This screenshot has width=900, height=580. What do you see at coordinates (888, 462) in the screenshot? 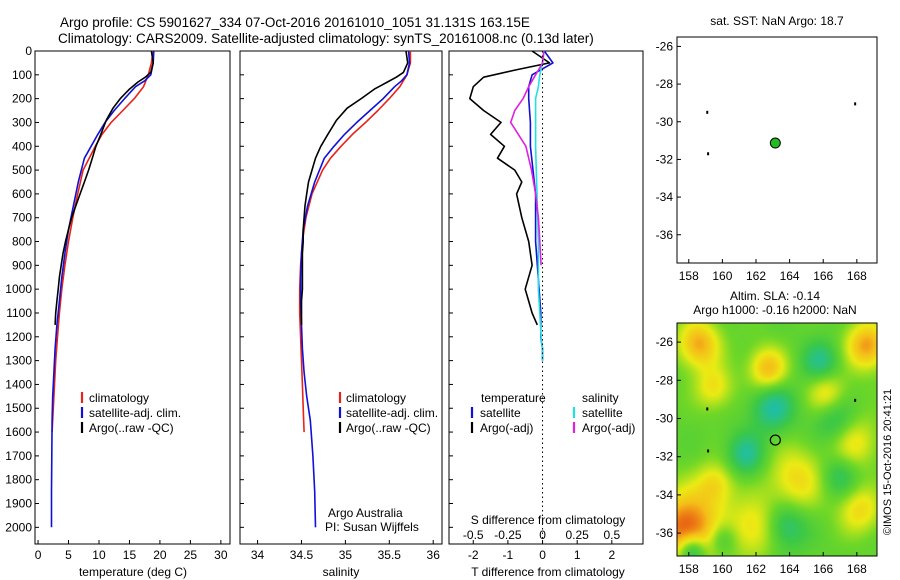
I see `imos-timestamp-label: ©IMOS 15-Oct-2016 20:41:21` at bounding box center [888, 462].